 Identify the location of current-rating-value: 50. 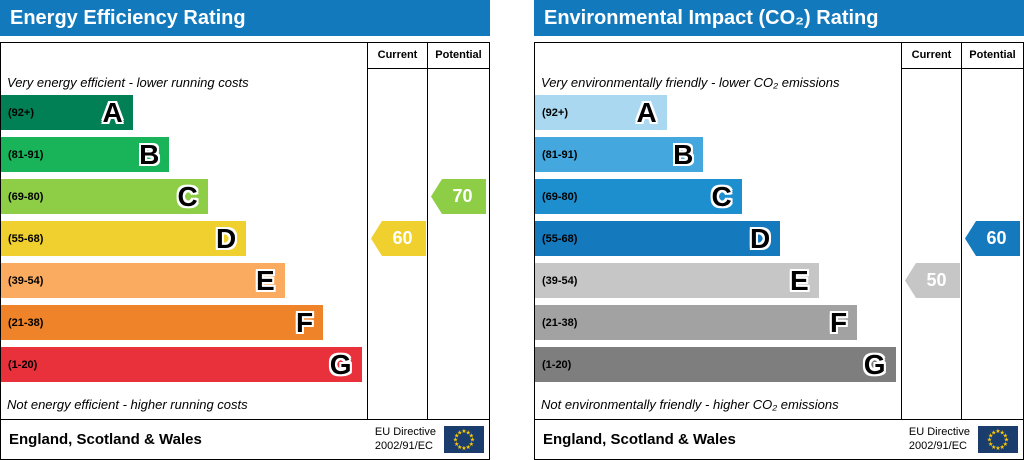
(936, 280).